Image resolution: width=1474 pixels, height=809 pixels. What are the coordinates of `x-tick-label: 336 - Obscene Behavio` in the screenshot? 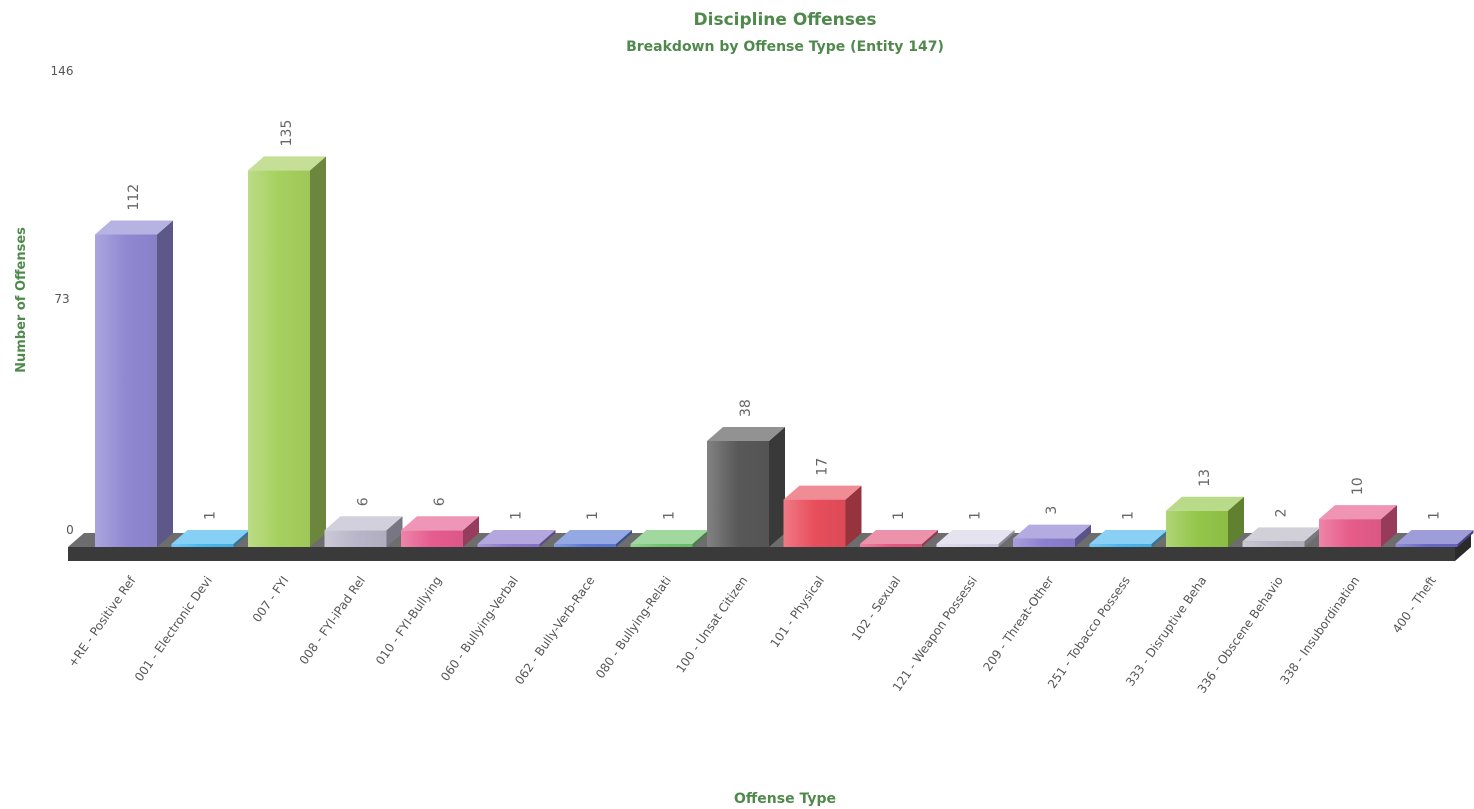 It's located at (1240, 635).